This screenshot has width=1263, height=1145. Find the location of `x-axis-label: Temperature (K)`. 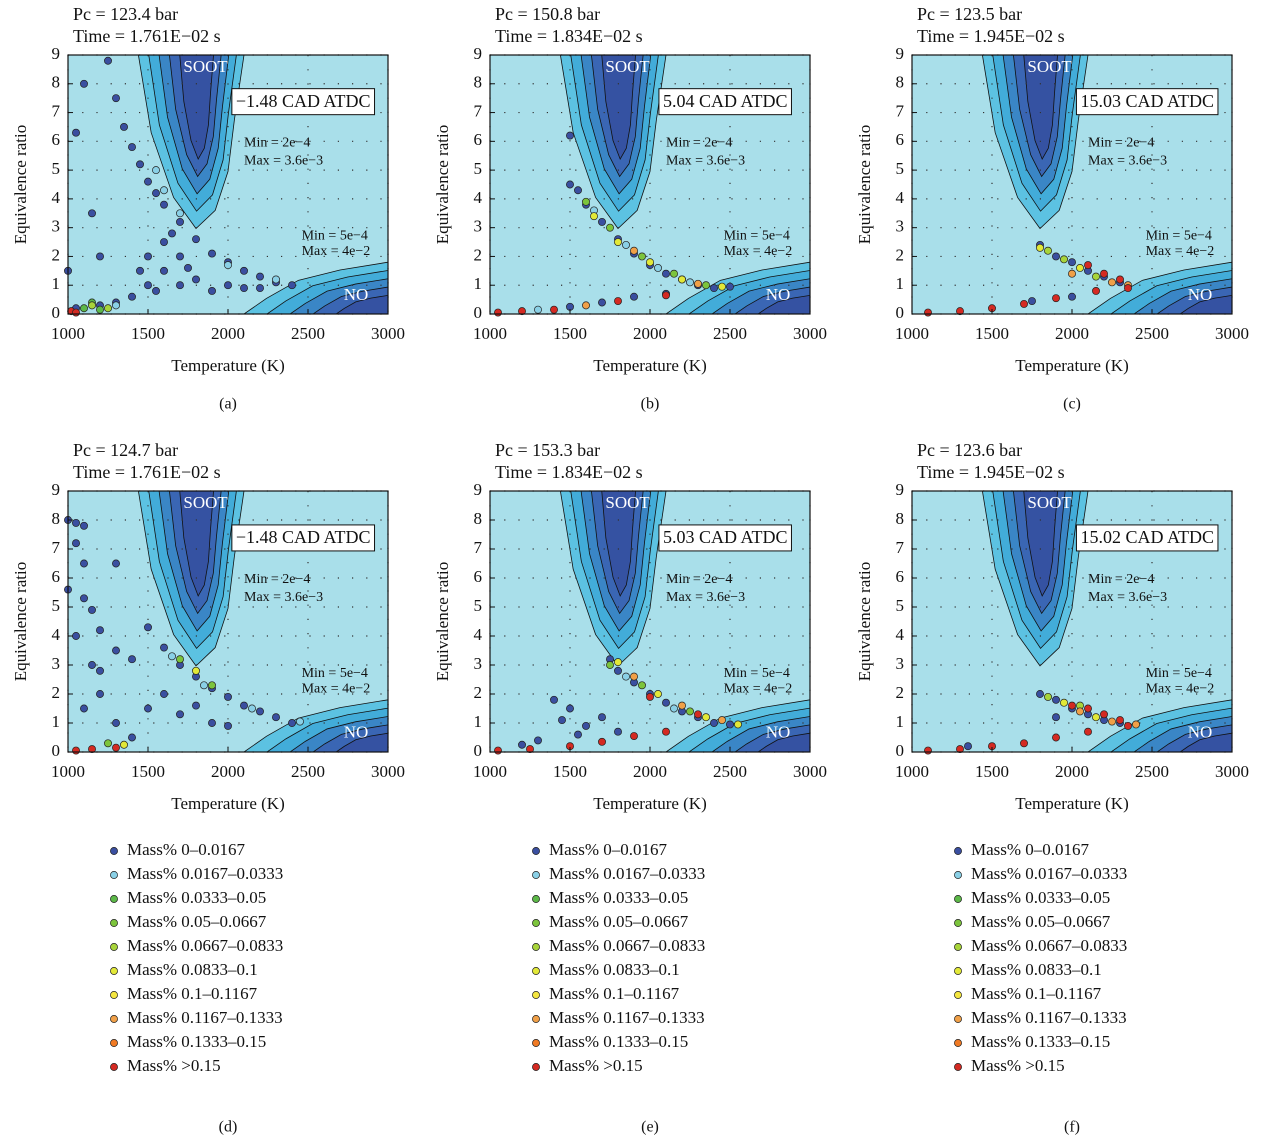

x-axis-label: Temperature (K) is located at coordinates (1072, 803).